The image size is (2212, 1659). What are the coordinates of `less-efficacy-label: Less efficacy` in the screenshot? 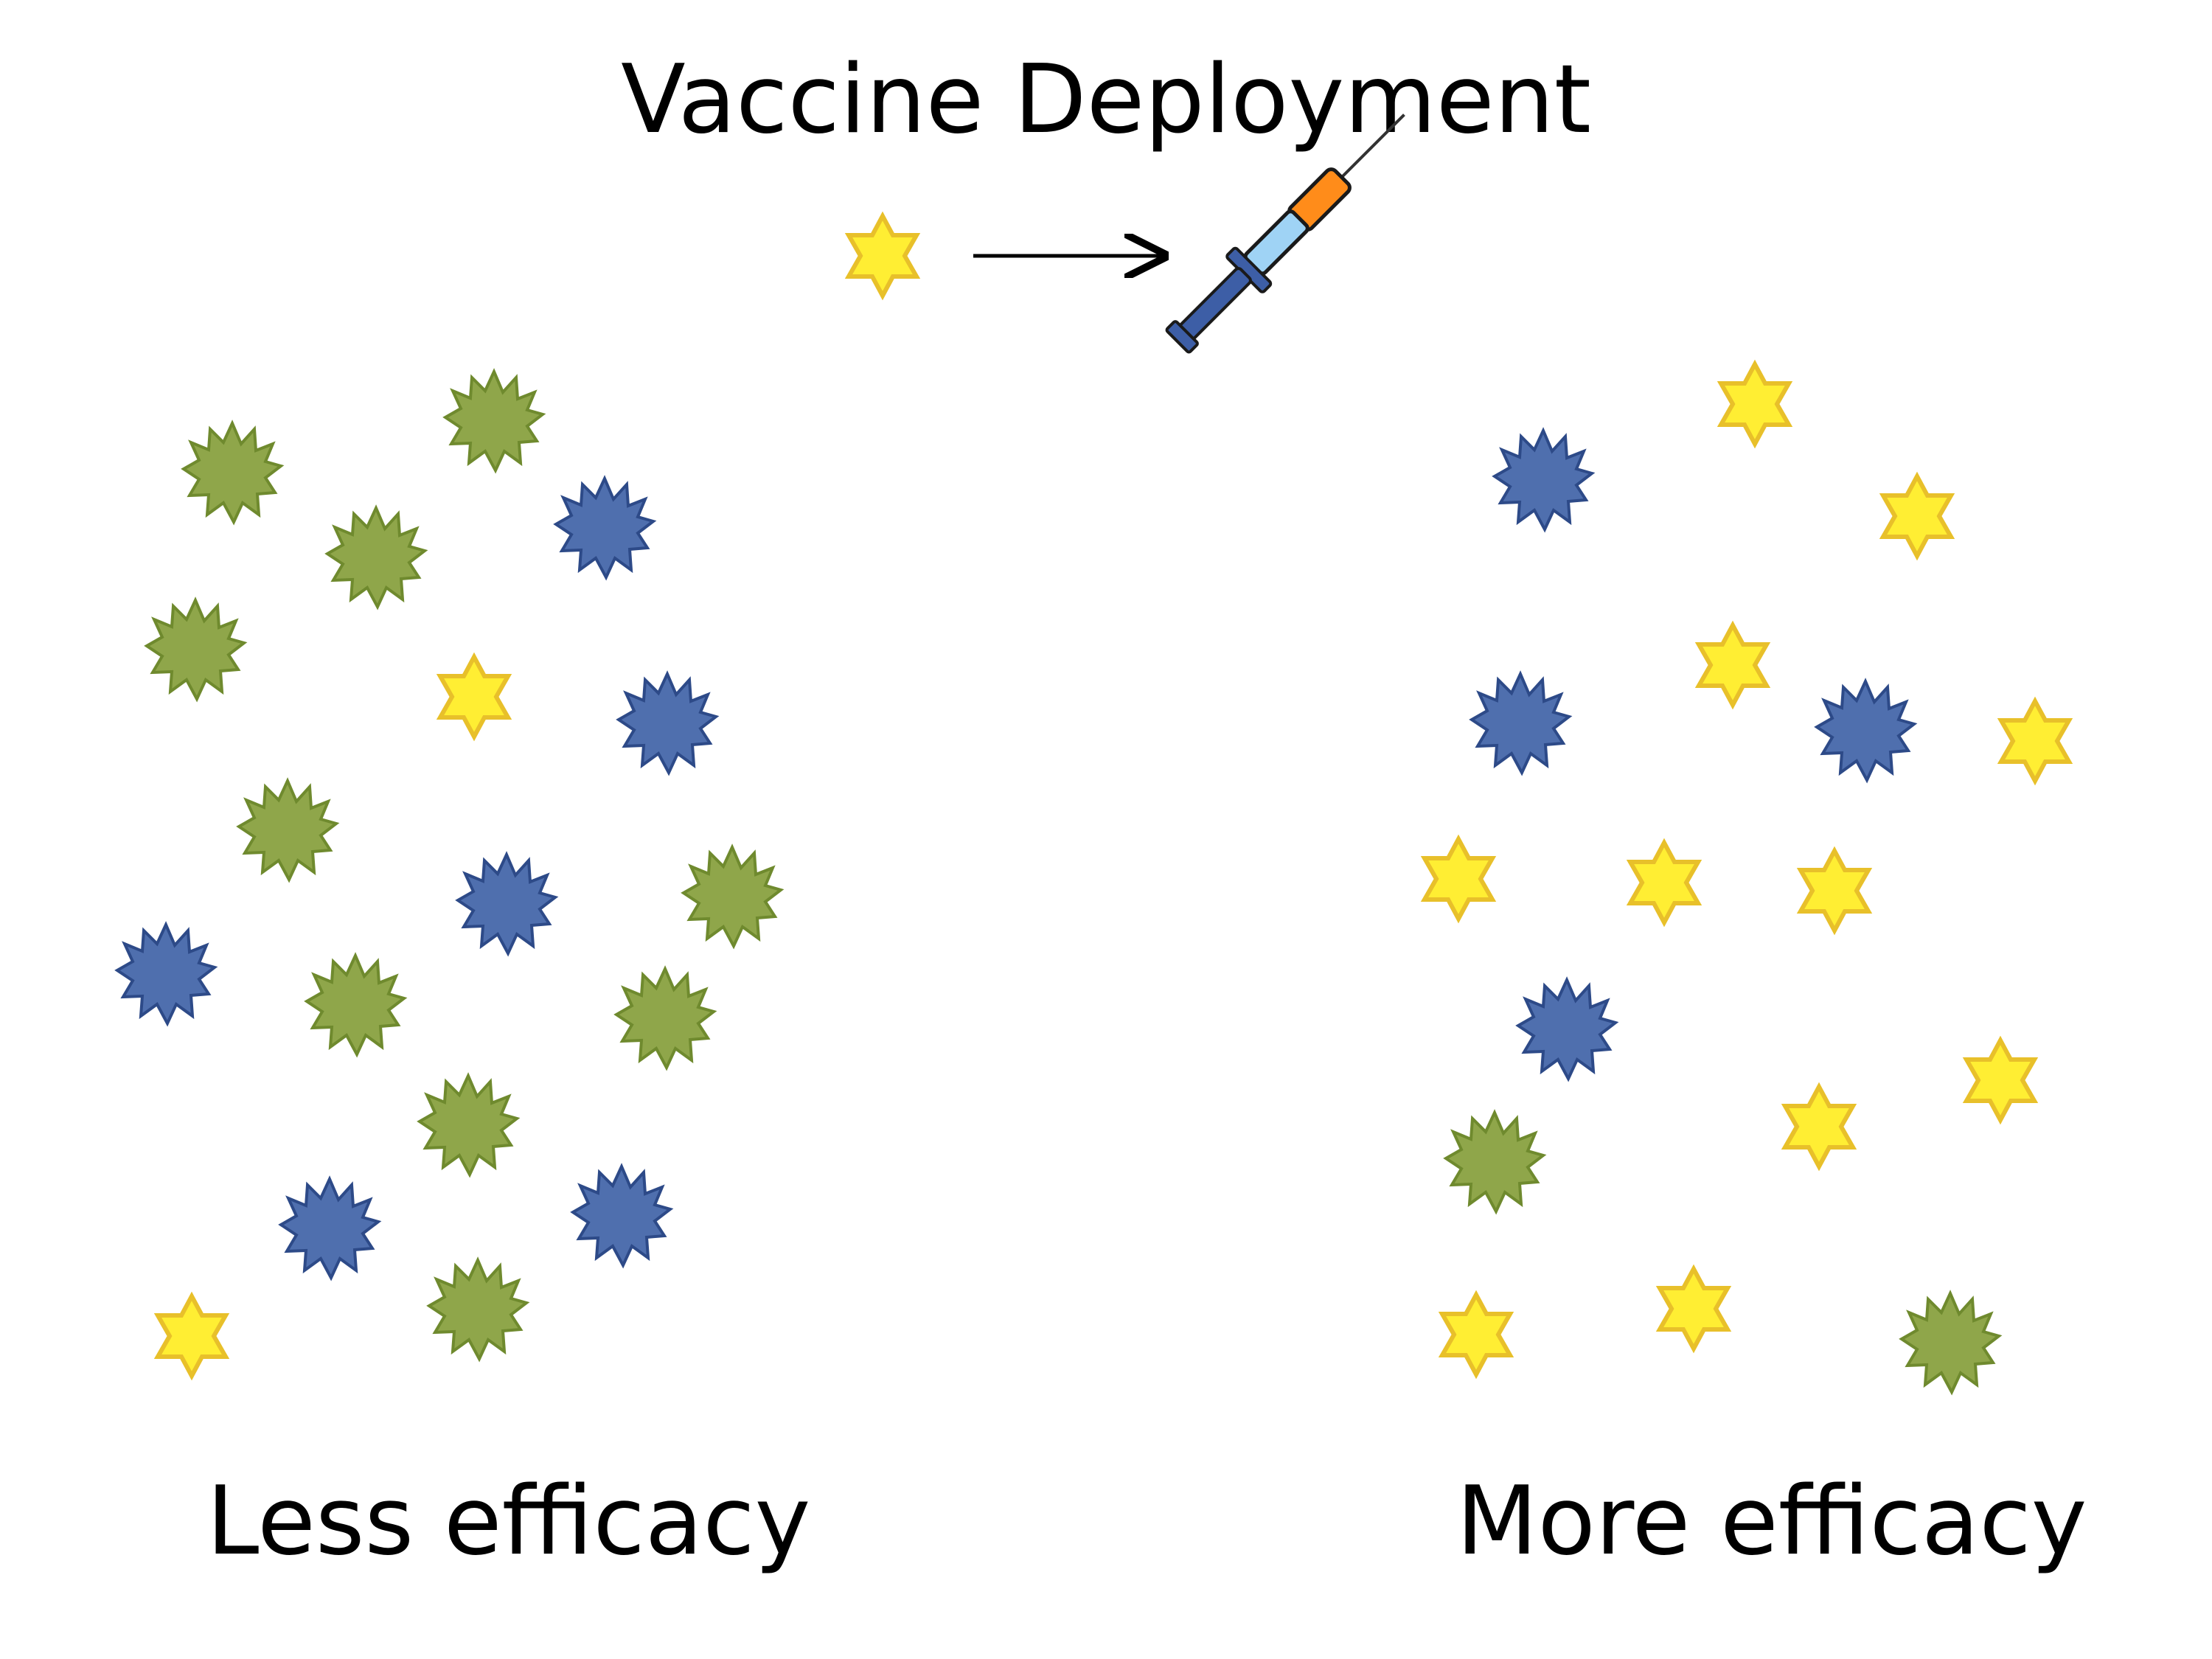 It's located at (508, 1521).